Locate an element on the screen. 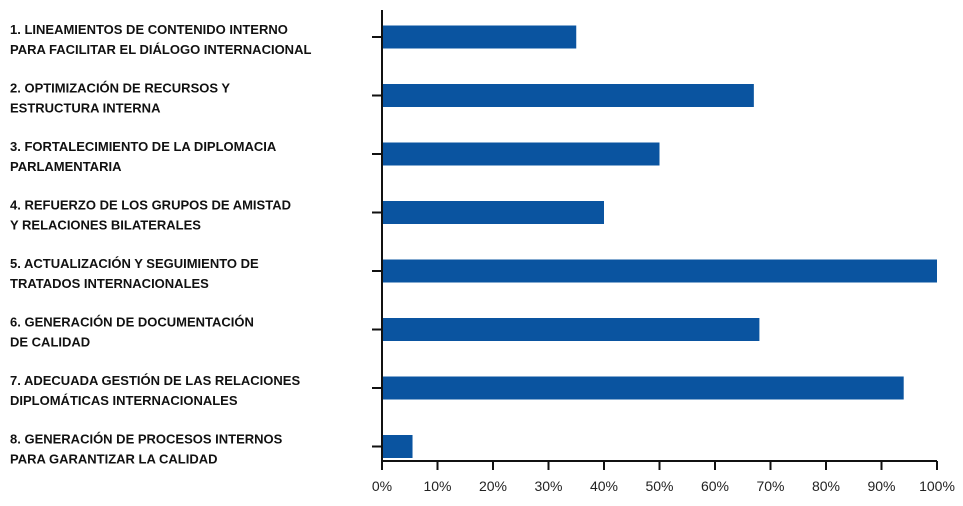 This screenshot has width=963, height=506. x-tick-label: 60% is located at coordinates (715, 486).